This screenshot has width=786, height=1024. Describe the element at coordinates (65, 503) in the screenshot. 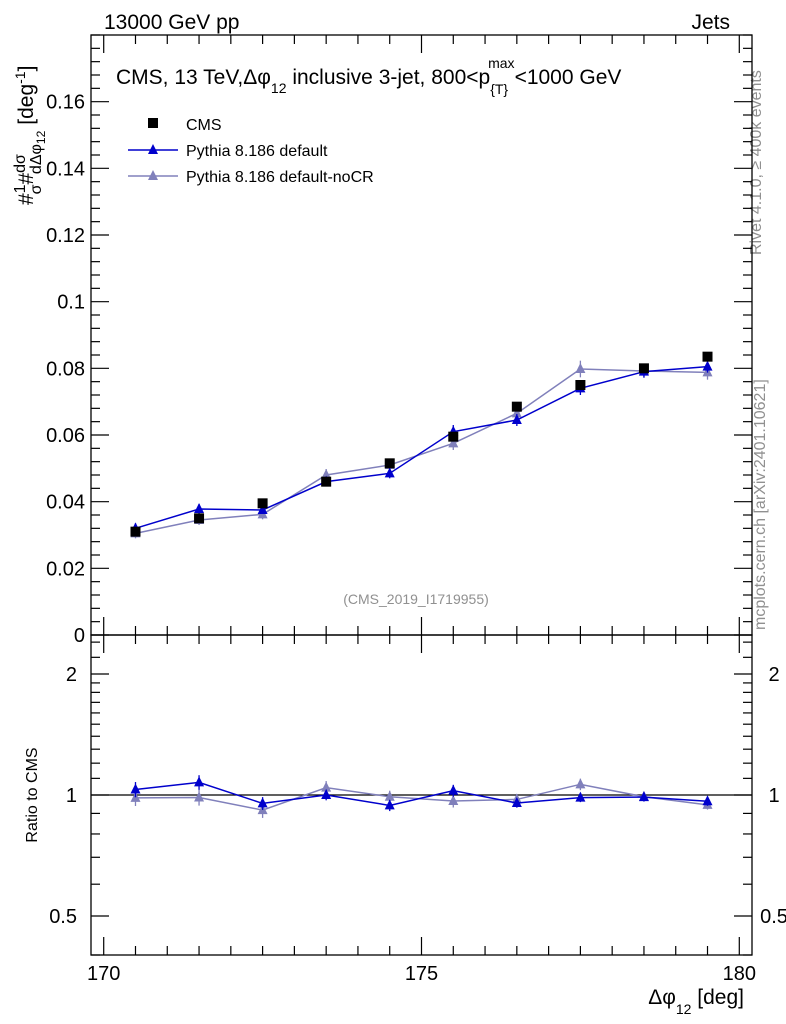

I see `y-tick-label: 0.04` at that location.